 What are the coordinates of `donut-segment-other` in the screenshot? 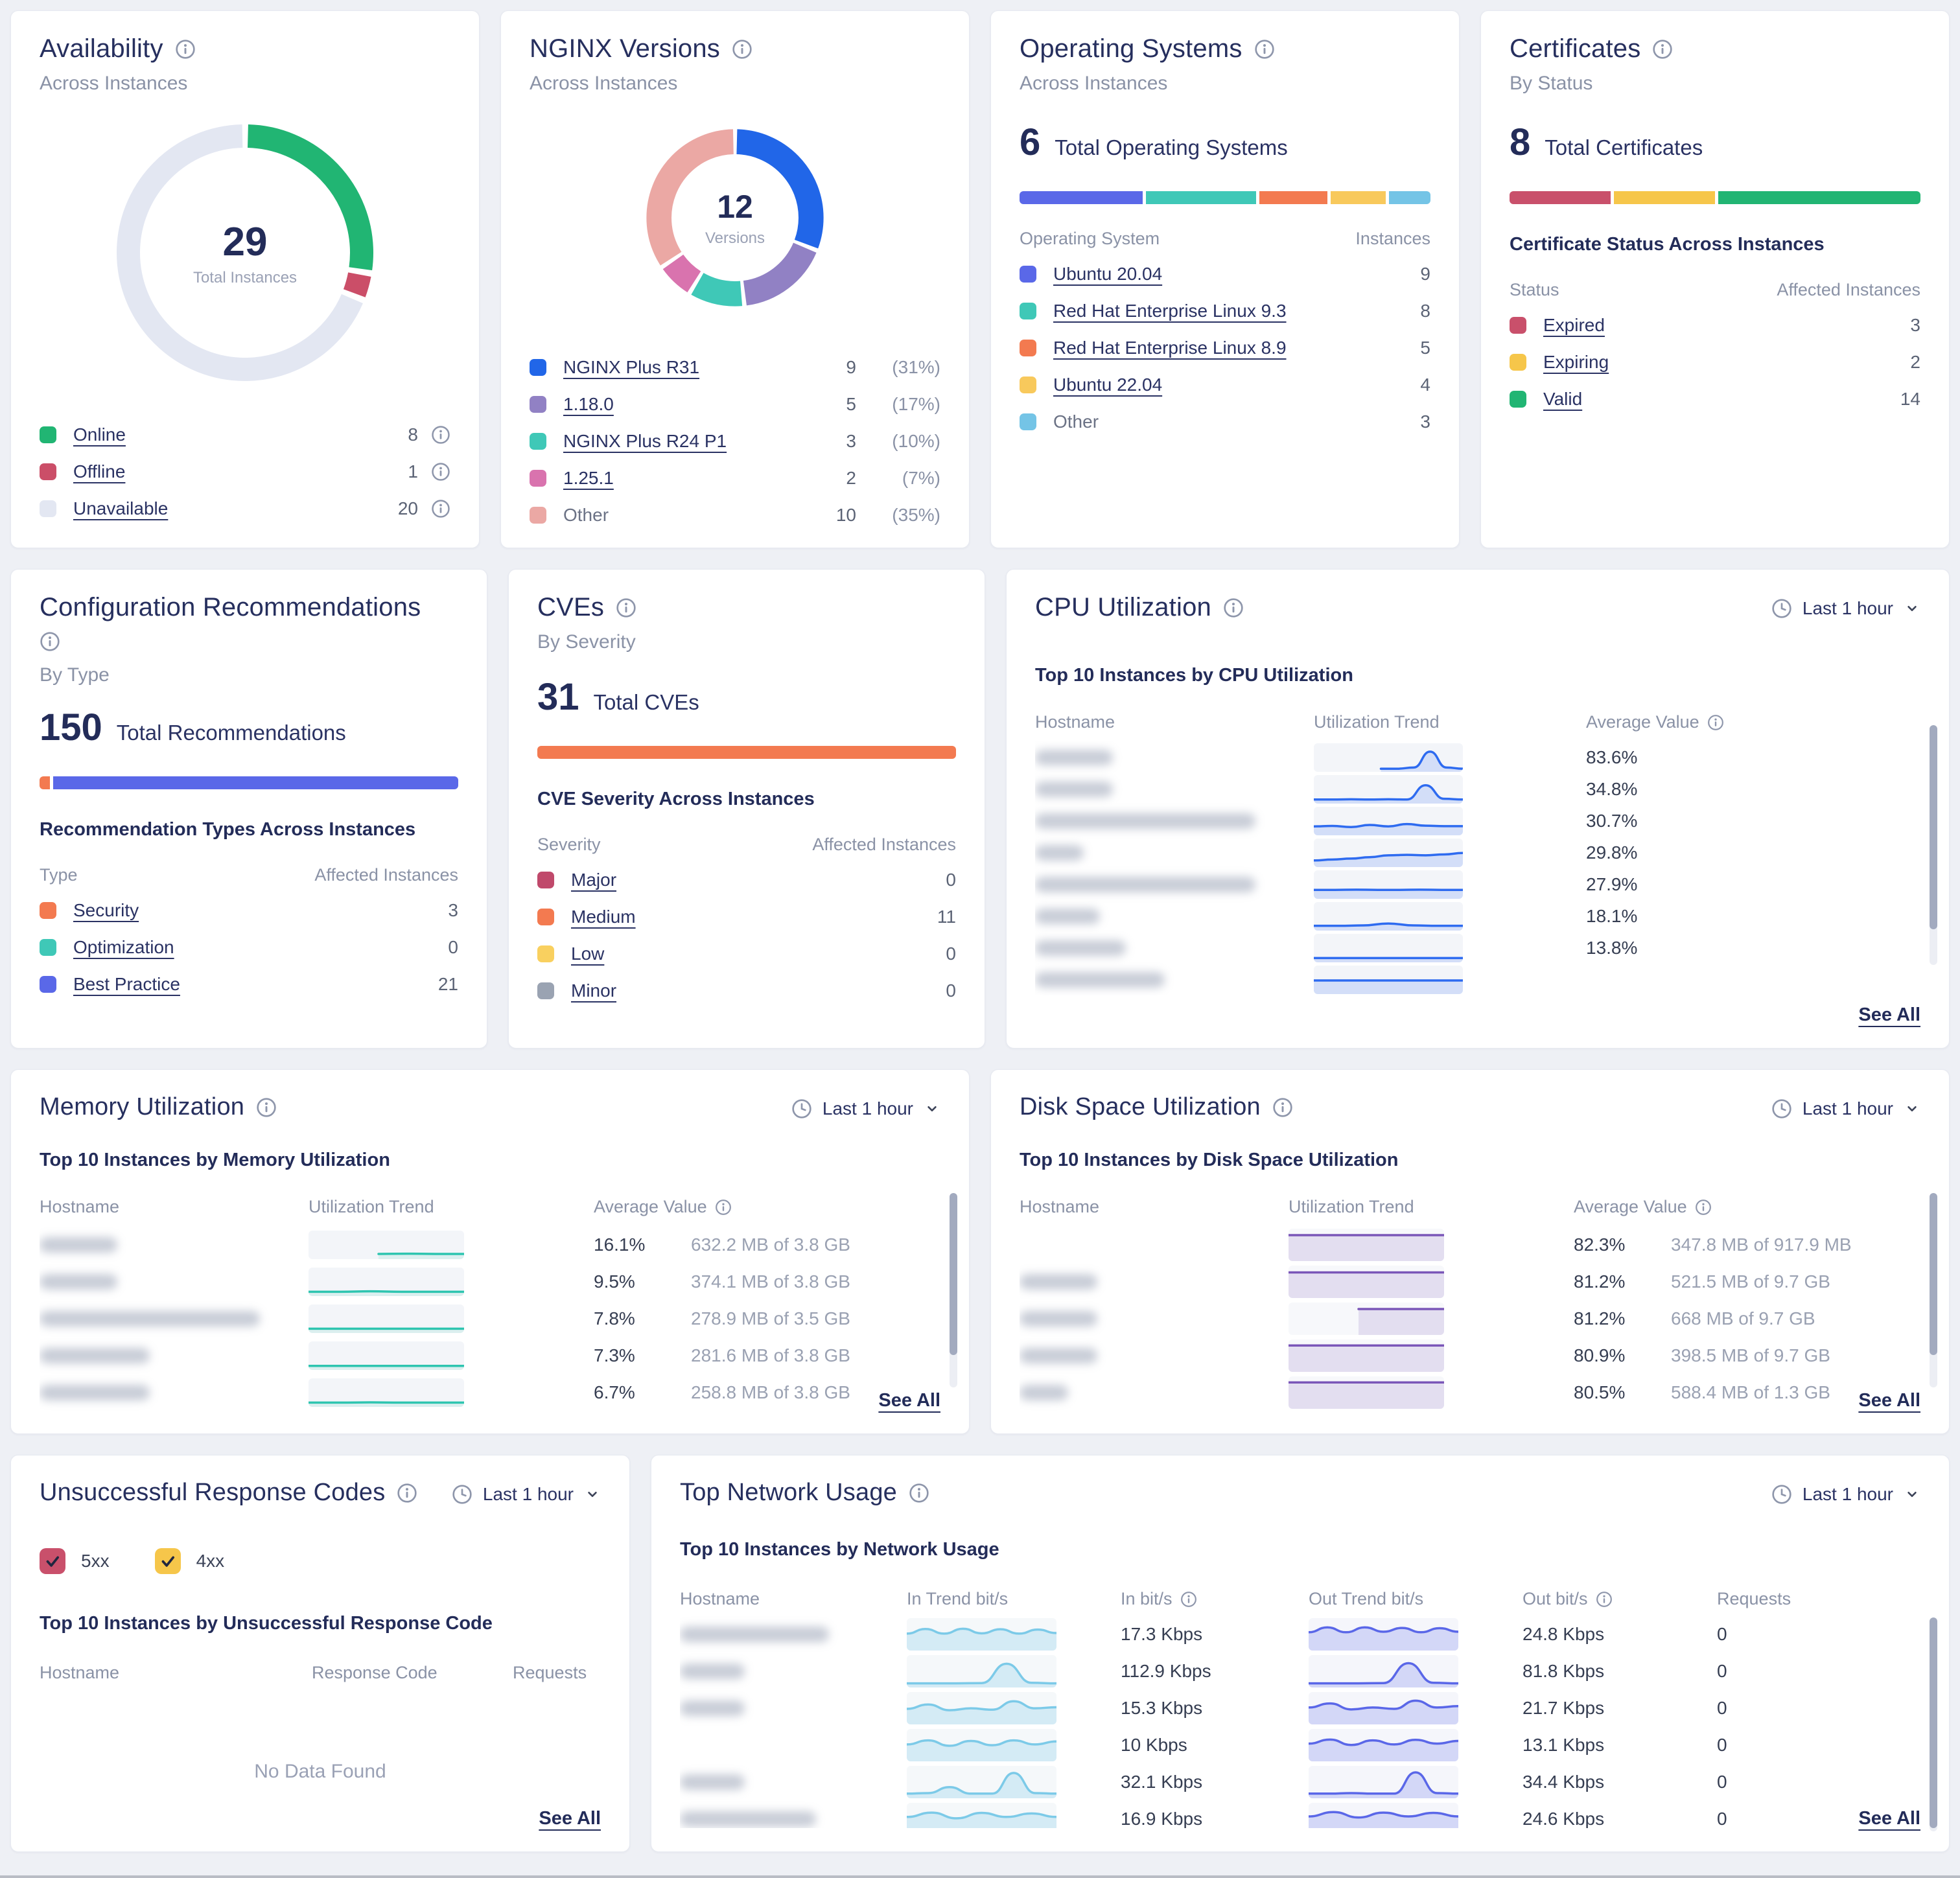 It's located at (735, 218).